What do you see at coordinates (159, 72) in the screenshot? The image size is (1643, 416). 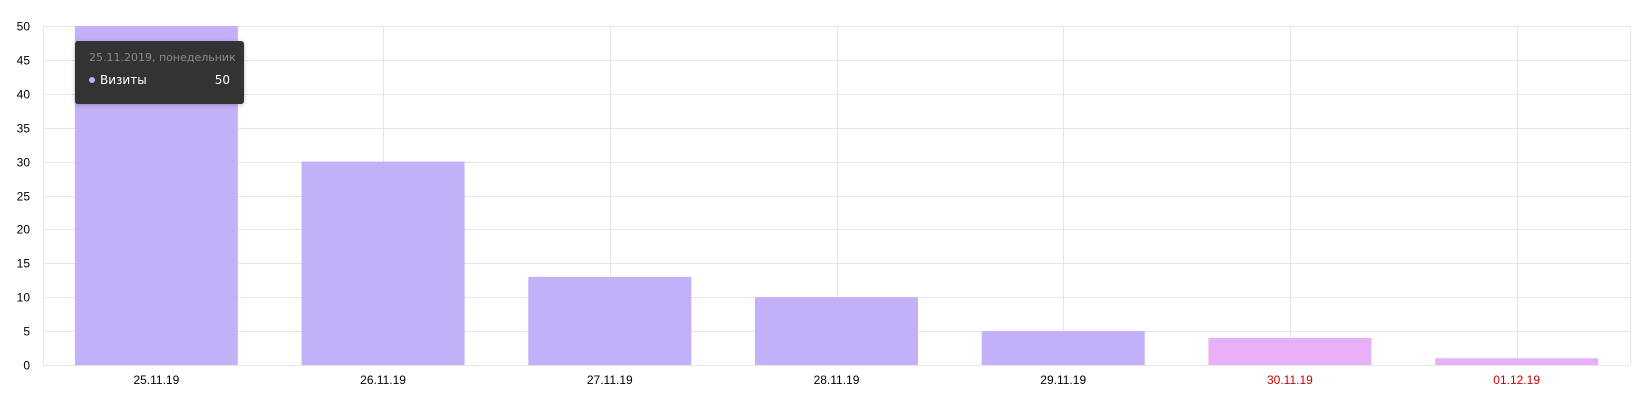 I see `tooltip: 25.11.2019, понедельник Визиты 50` at bounding box center [159, 72].